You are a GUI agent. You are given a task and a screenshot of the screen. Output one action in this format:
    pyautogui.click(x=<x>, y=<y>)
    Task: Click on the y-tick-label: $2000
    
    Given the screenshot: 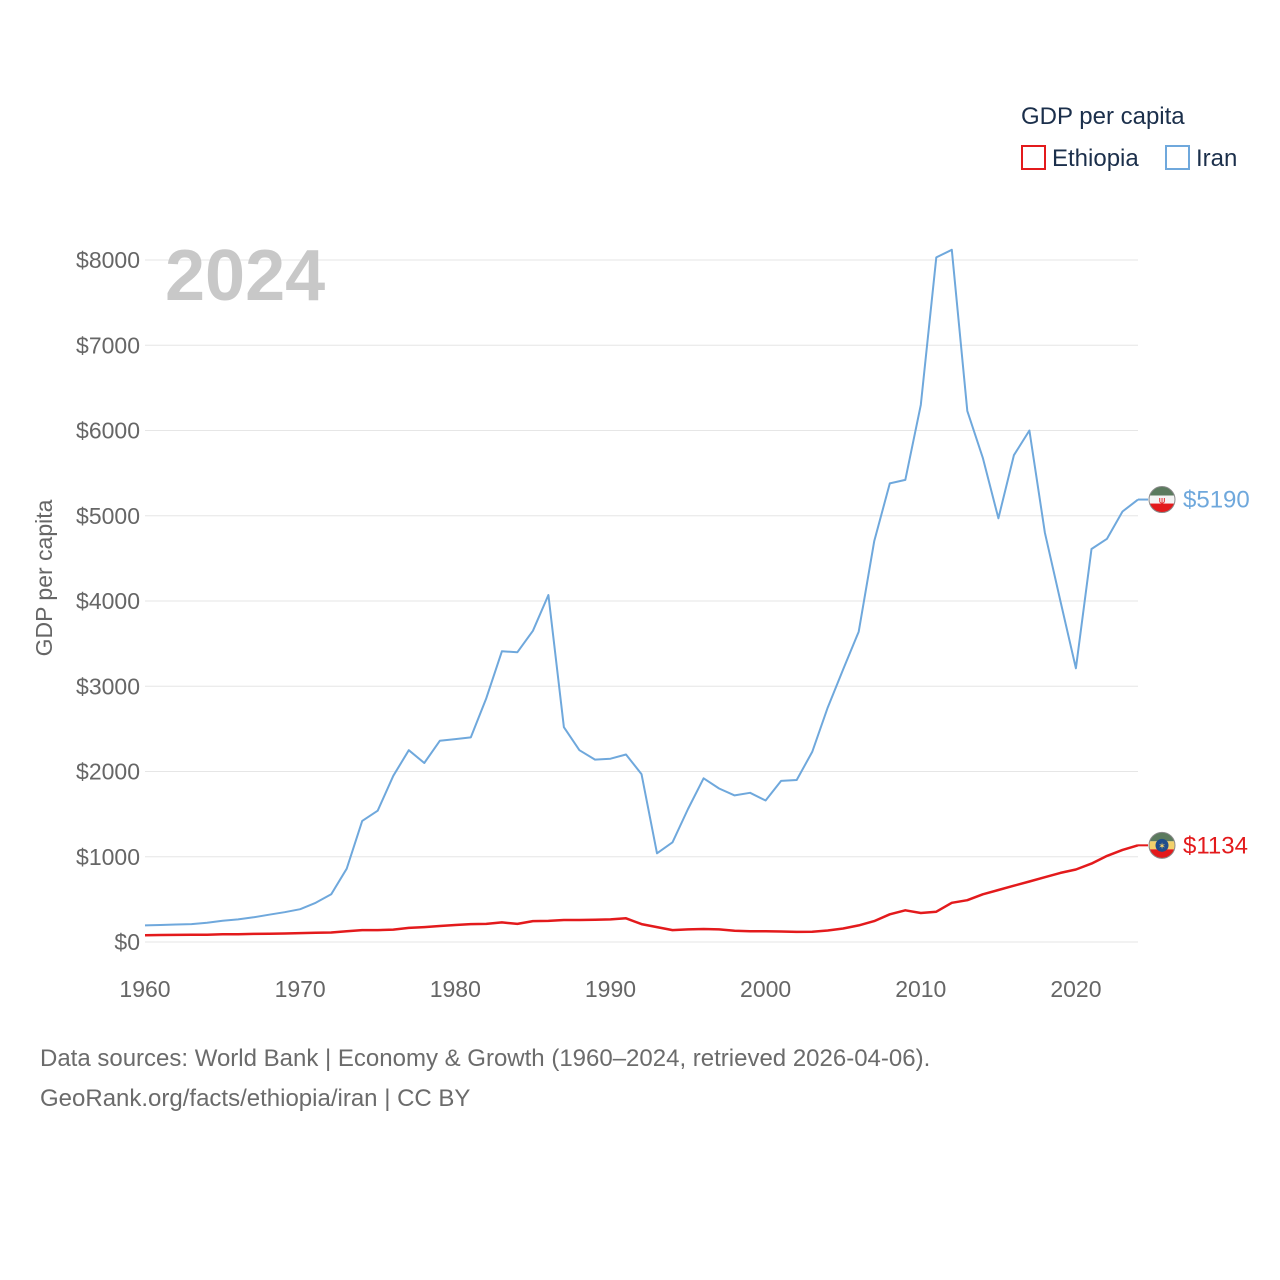 What is the action you would take?
    pyautogui.click(x=108, y=772)
    